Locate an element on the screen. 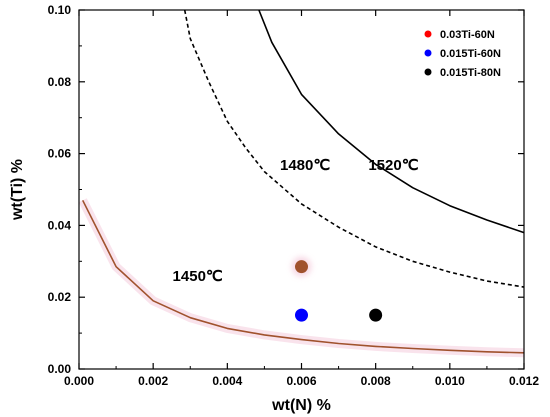 This screenshot has height=417, width=550. curve-label: 1520℃ is located at coordinates (393, 165).